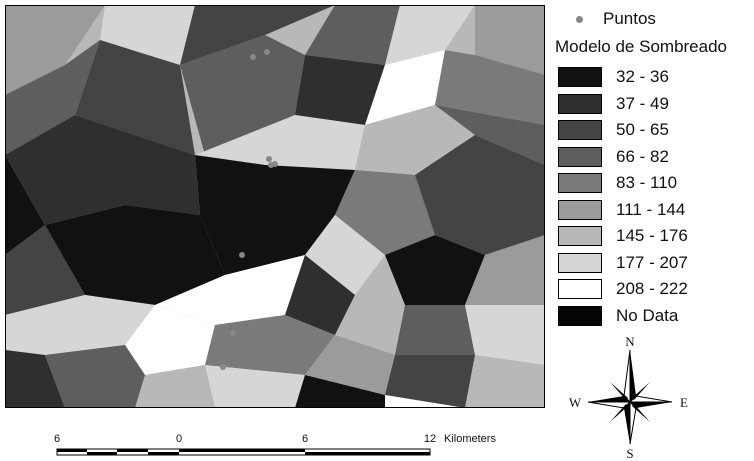 This screenshot has height=461, width=754. What do you see at coordinates (642, 130) in the screenshot?
I see `legend-item-label: 50 - 65` at bounding box center [642, 130].